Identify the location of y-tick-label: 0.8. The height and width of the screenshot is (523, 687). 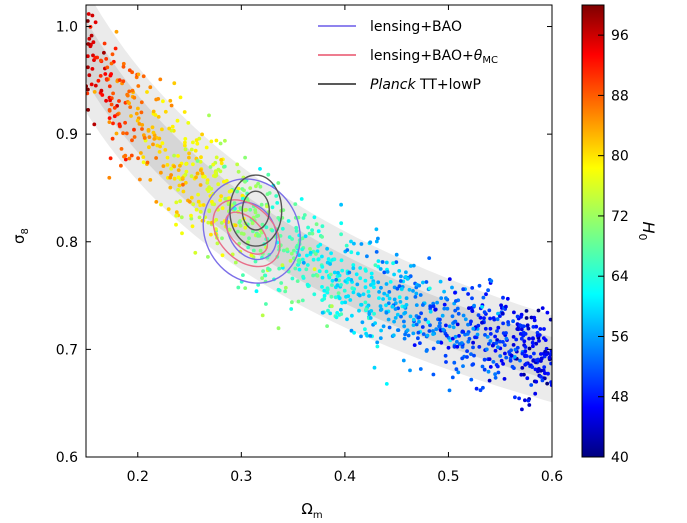
(67, 243).